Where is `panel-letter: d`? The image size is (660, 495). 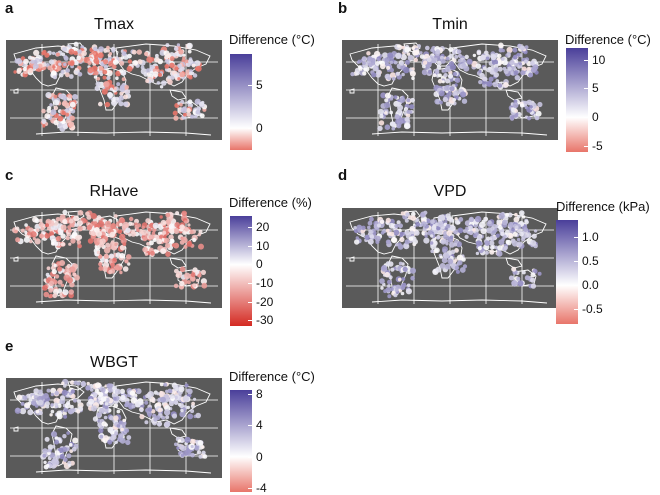
panel-letter: d is located at coordinates (343, 175).